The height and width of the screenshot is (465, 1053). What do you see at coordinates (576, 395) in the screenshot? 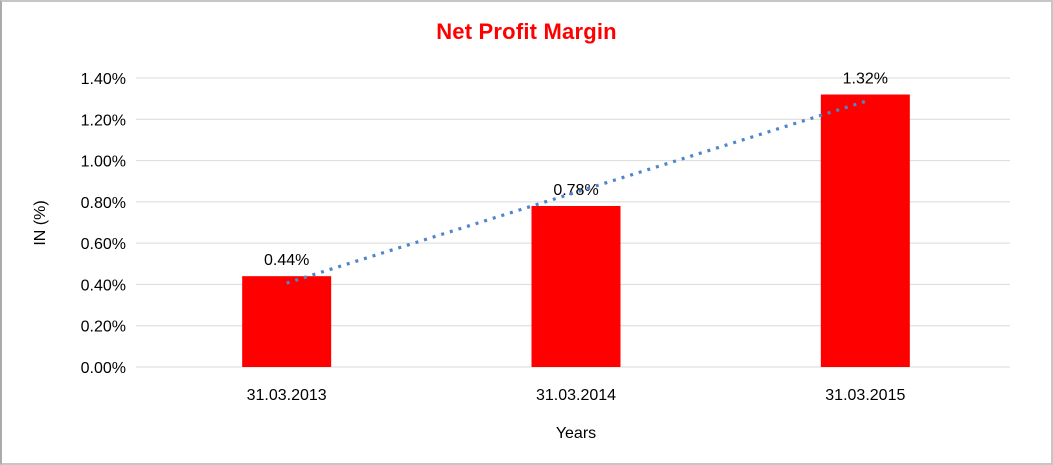
I see `x-tick-label: 31.03.2014` at bounding box center [576, 395].